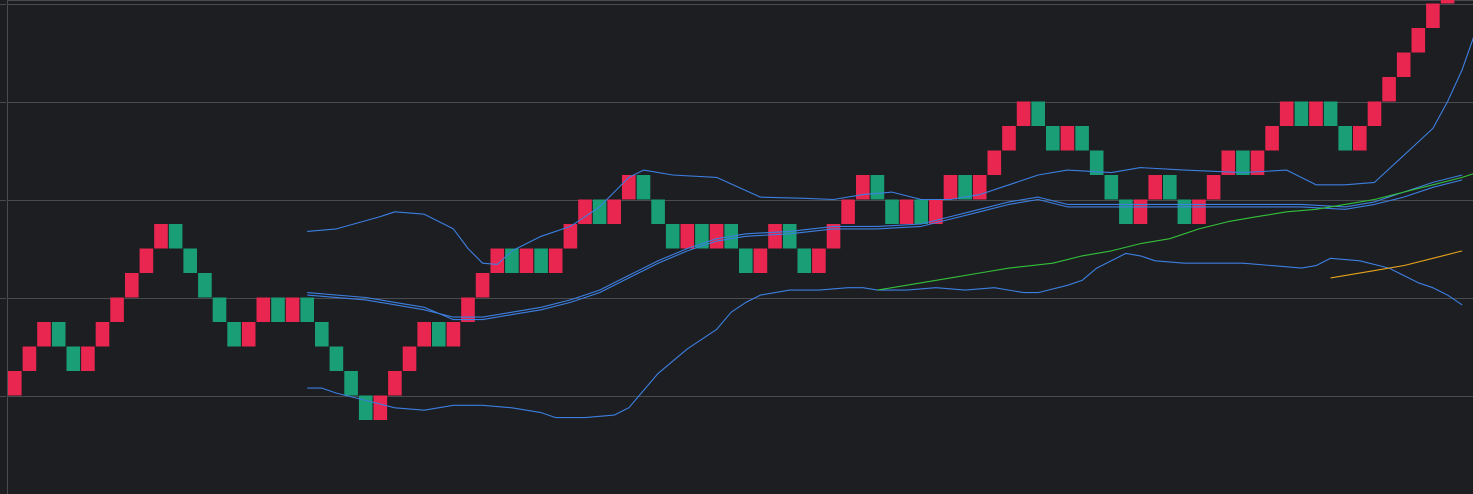 The width and height of the screenshot is (1473, 494). Describe the element at coordinates (1175, 232) in the screenshot. I see `indicator-line-ma-medium` at that location.